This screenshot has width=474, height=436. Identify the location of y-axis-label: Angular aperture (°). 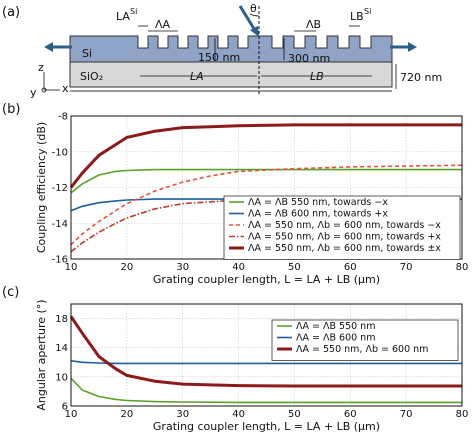
(41, 354).